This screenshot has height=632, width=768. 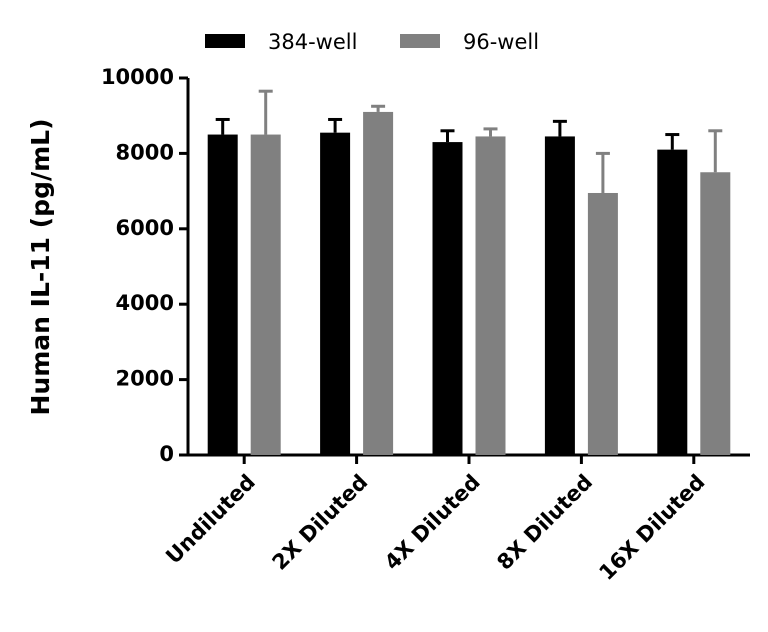 I want to click on legend-label: 96-well, so click(x=501, y=42).